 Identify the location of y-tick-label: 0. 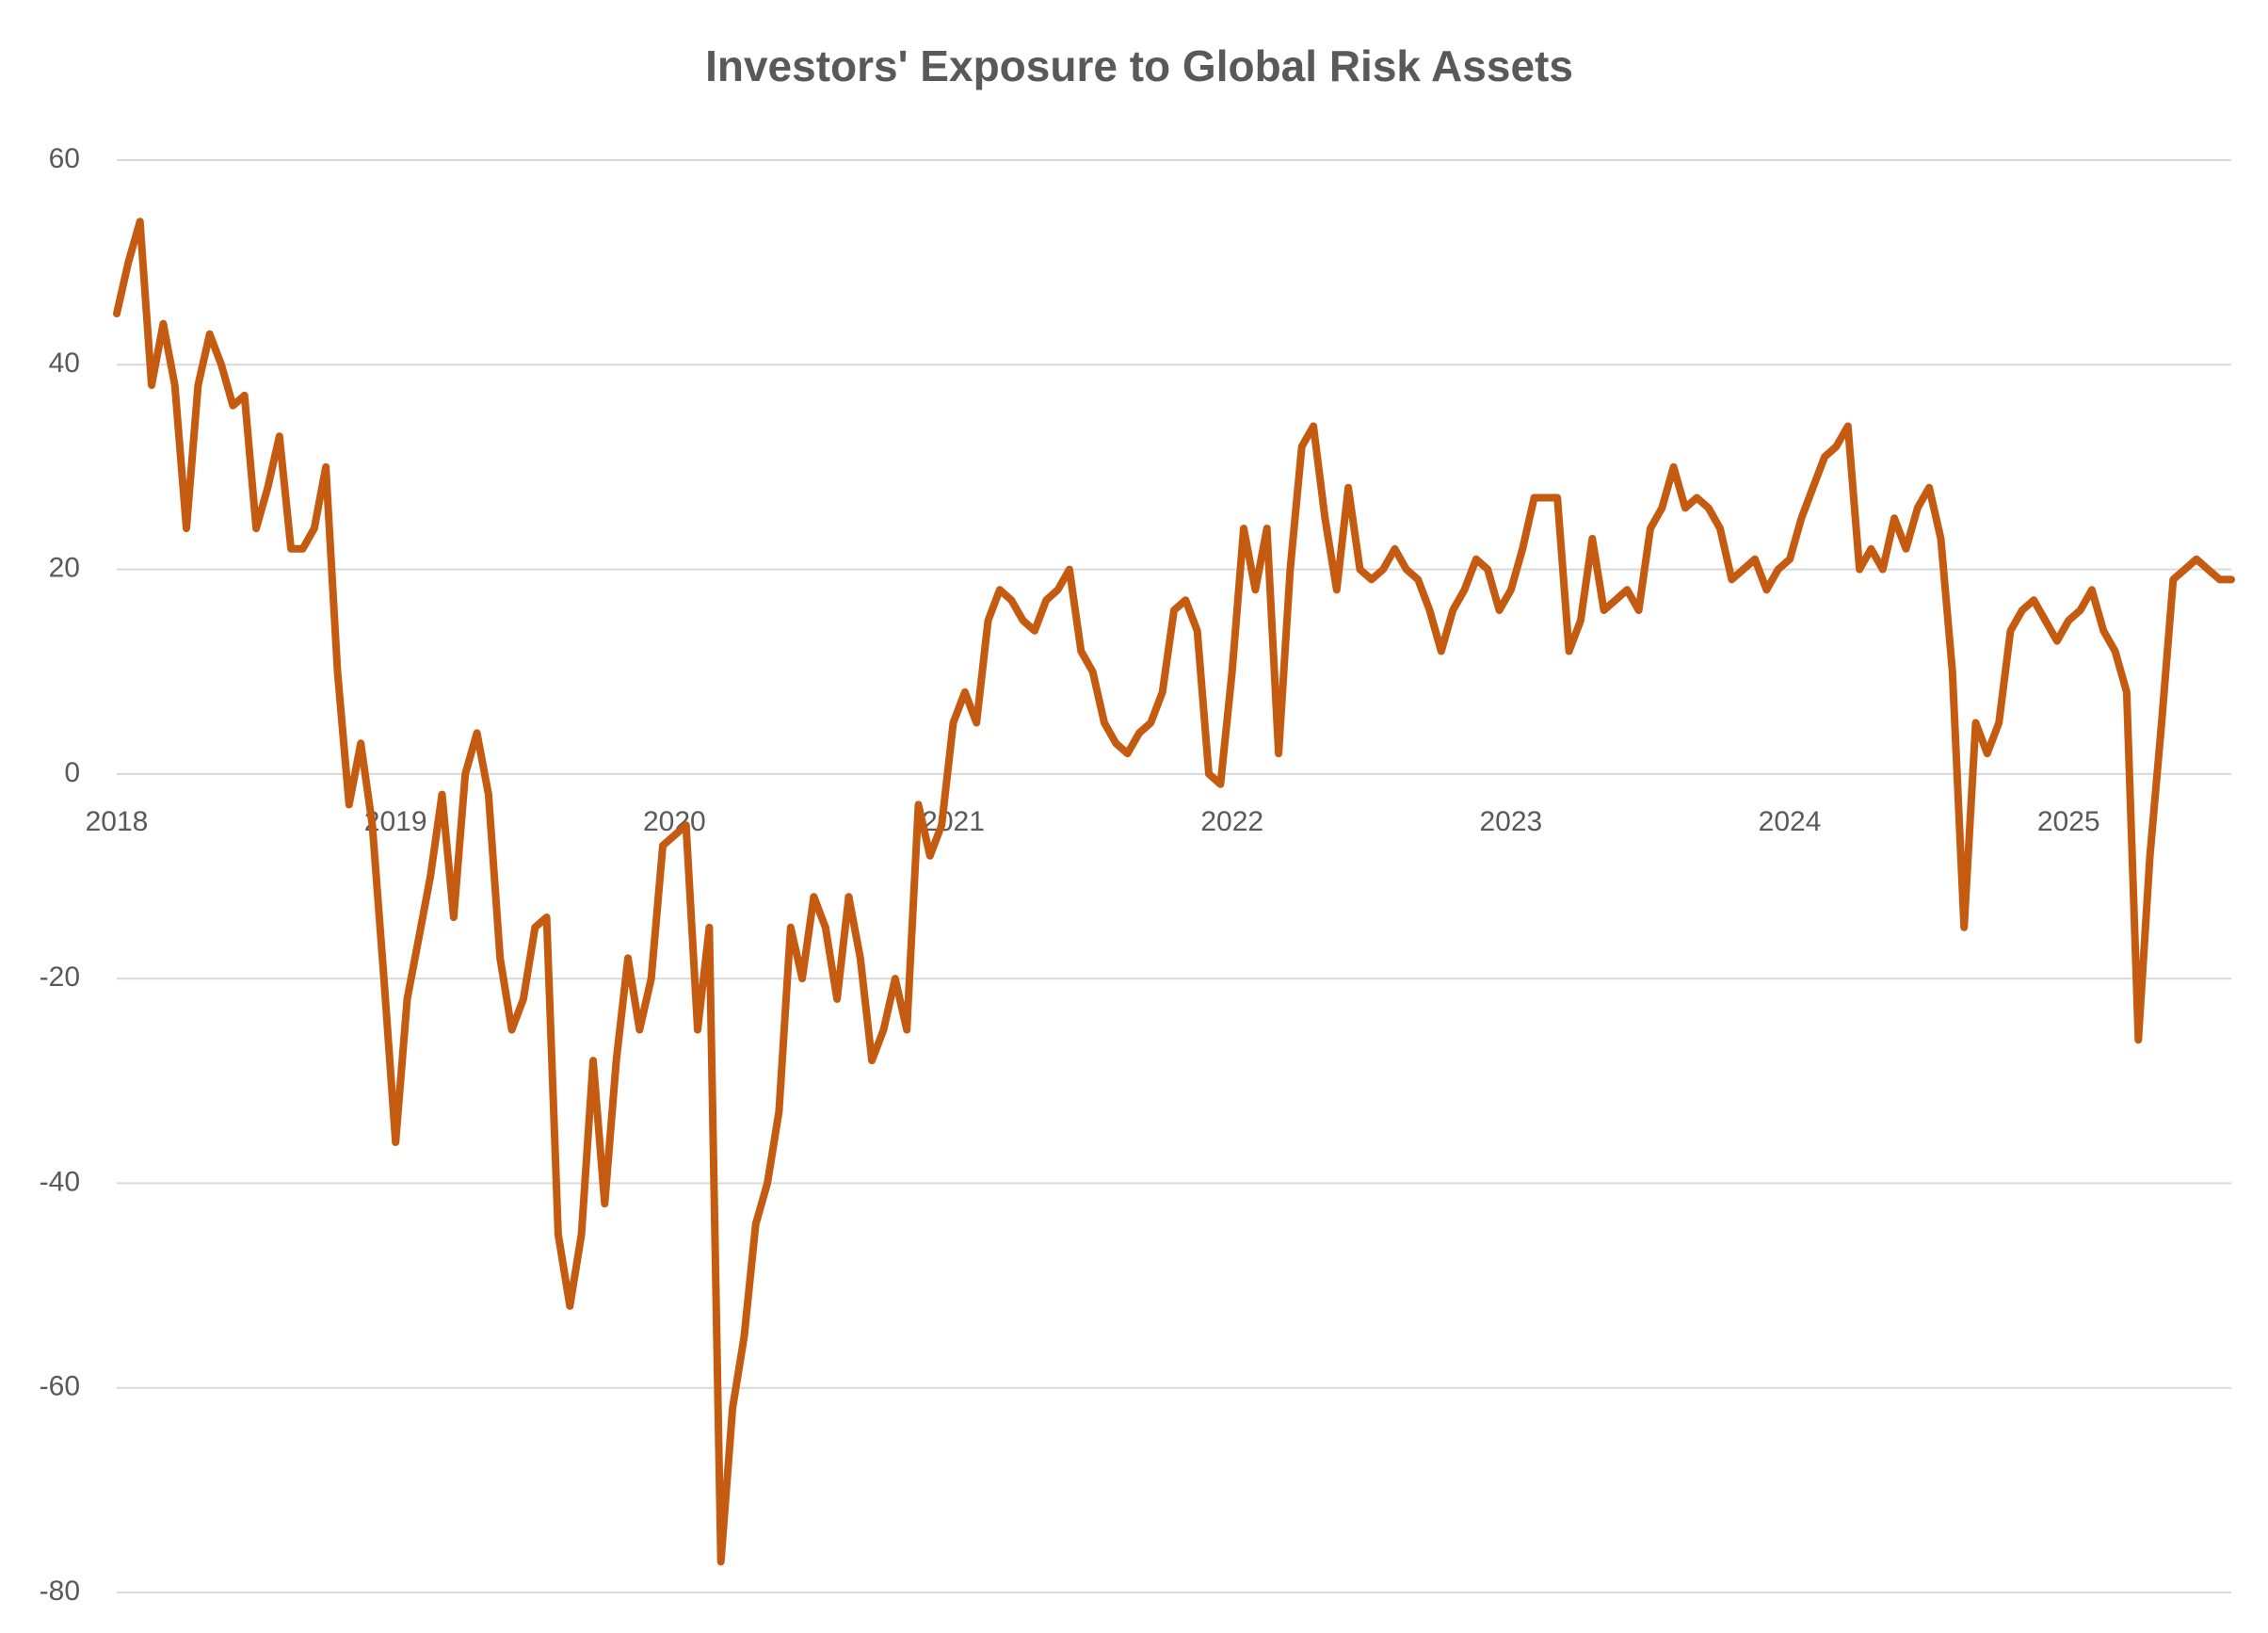
(72, 772).